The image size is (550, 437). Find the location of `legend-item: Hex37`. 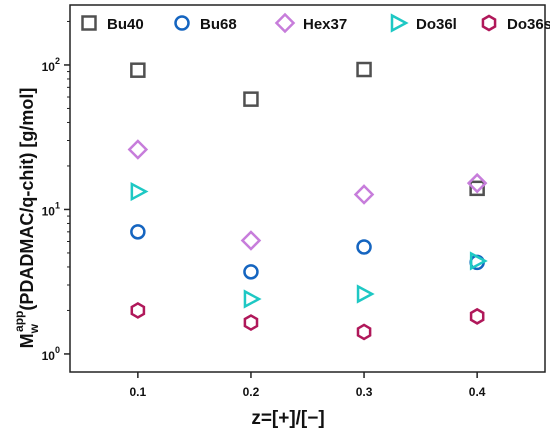

legend-item: Hex37 is located at coordinates (310, 23).